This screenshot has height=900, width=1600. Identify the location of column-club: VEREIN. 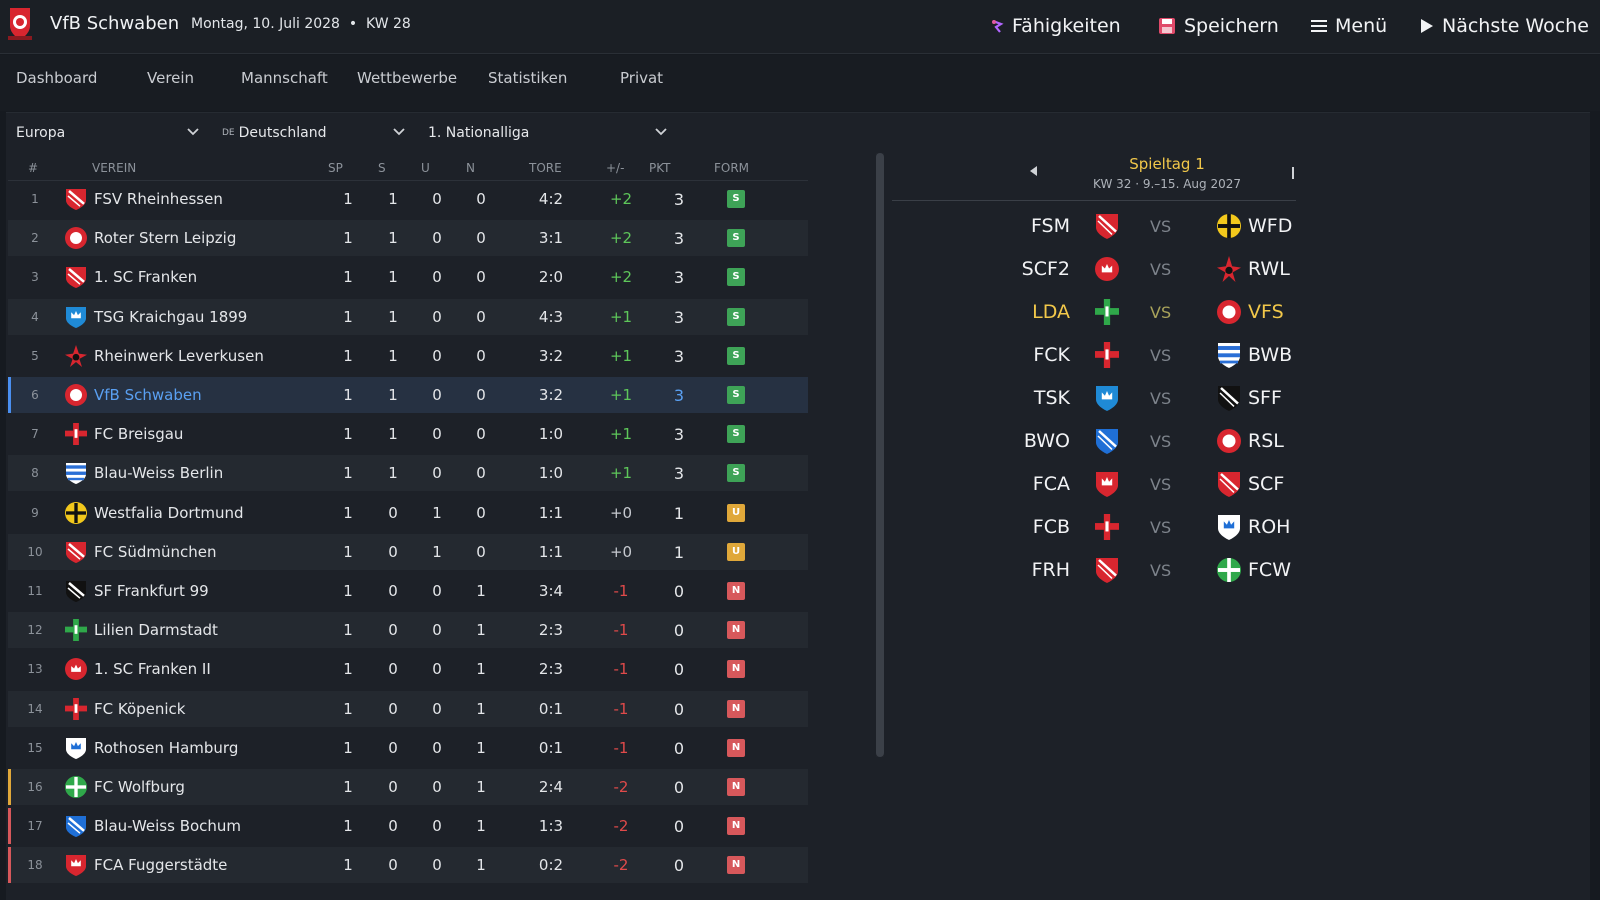
(114, 168).